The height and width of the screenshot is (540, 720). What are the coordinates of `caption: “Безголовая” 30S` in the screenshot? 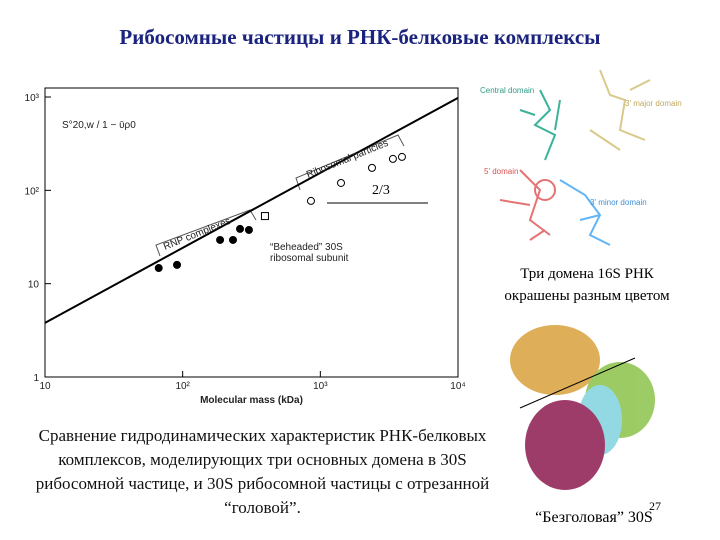 It's located at (594, 517).